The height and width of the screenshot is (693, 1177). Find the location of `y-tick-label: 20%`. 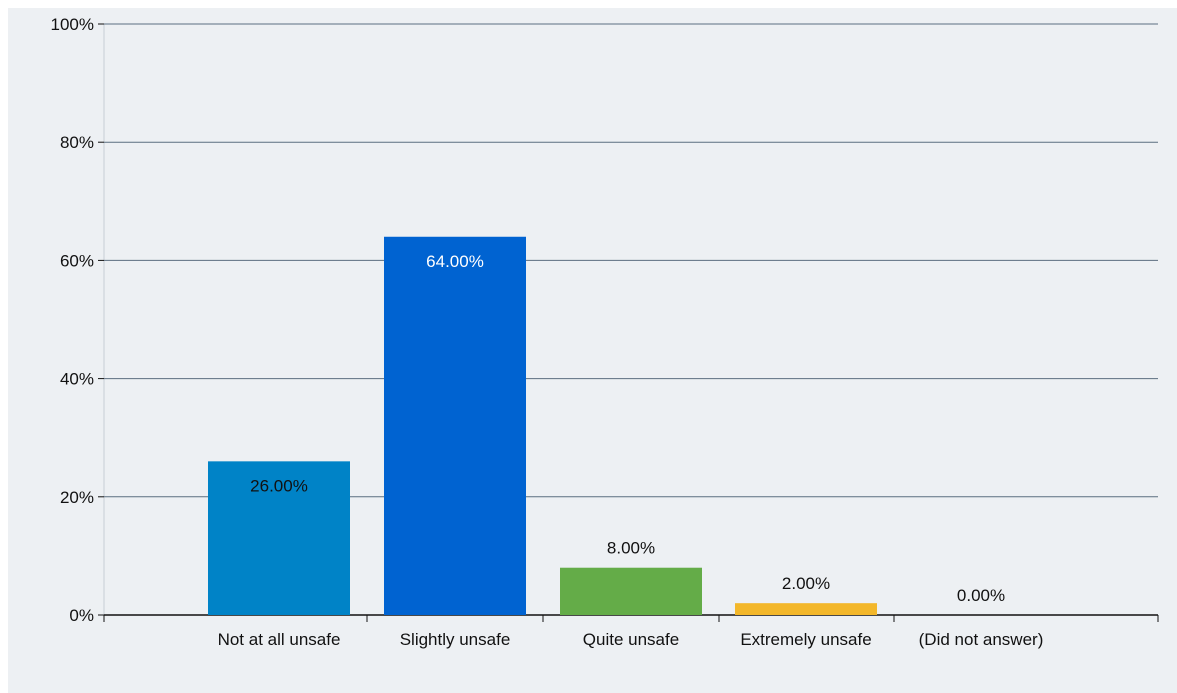

y-tick-label: 20% is located at coordinates (77, 497).